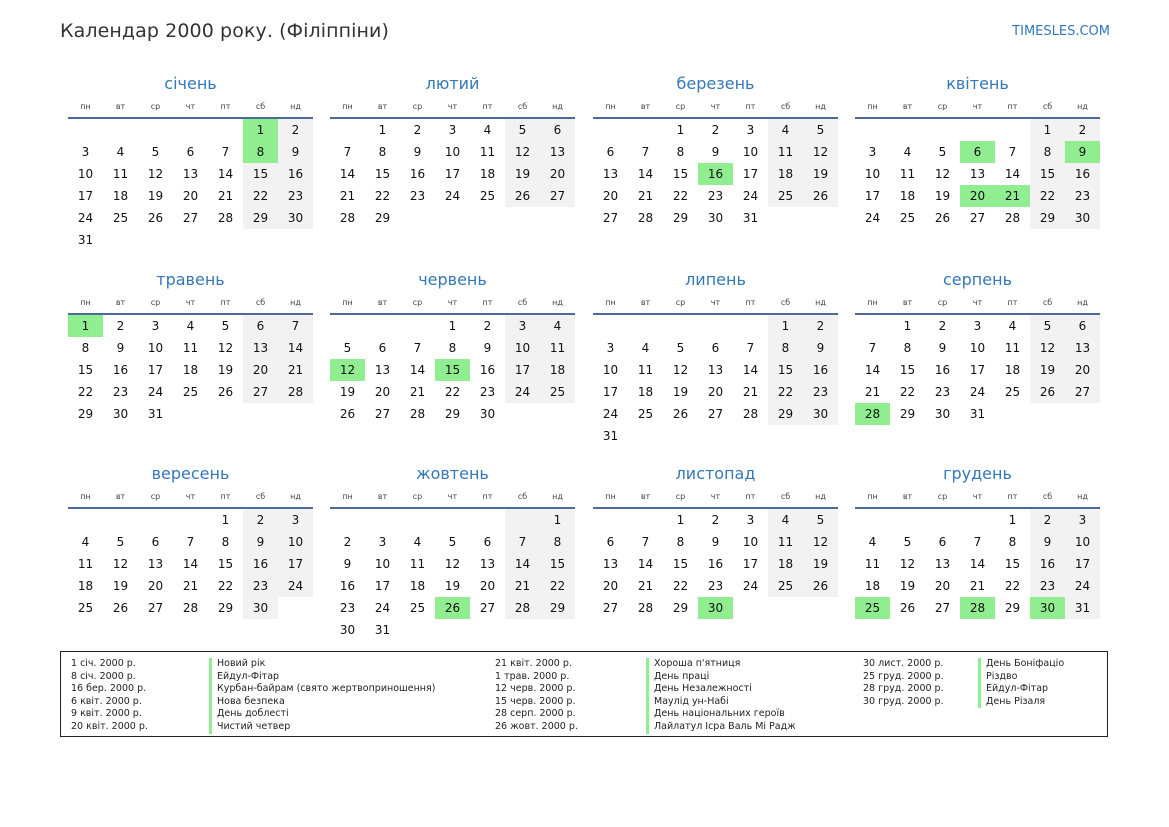 This screenshot has width=1169, height=827. Describe the element at coordinates (535, 714) in the screenshot. I see `holiday-date: 28 серп. 2000 р.` at that location.